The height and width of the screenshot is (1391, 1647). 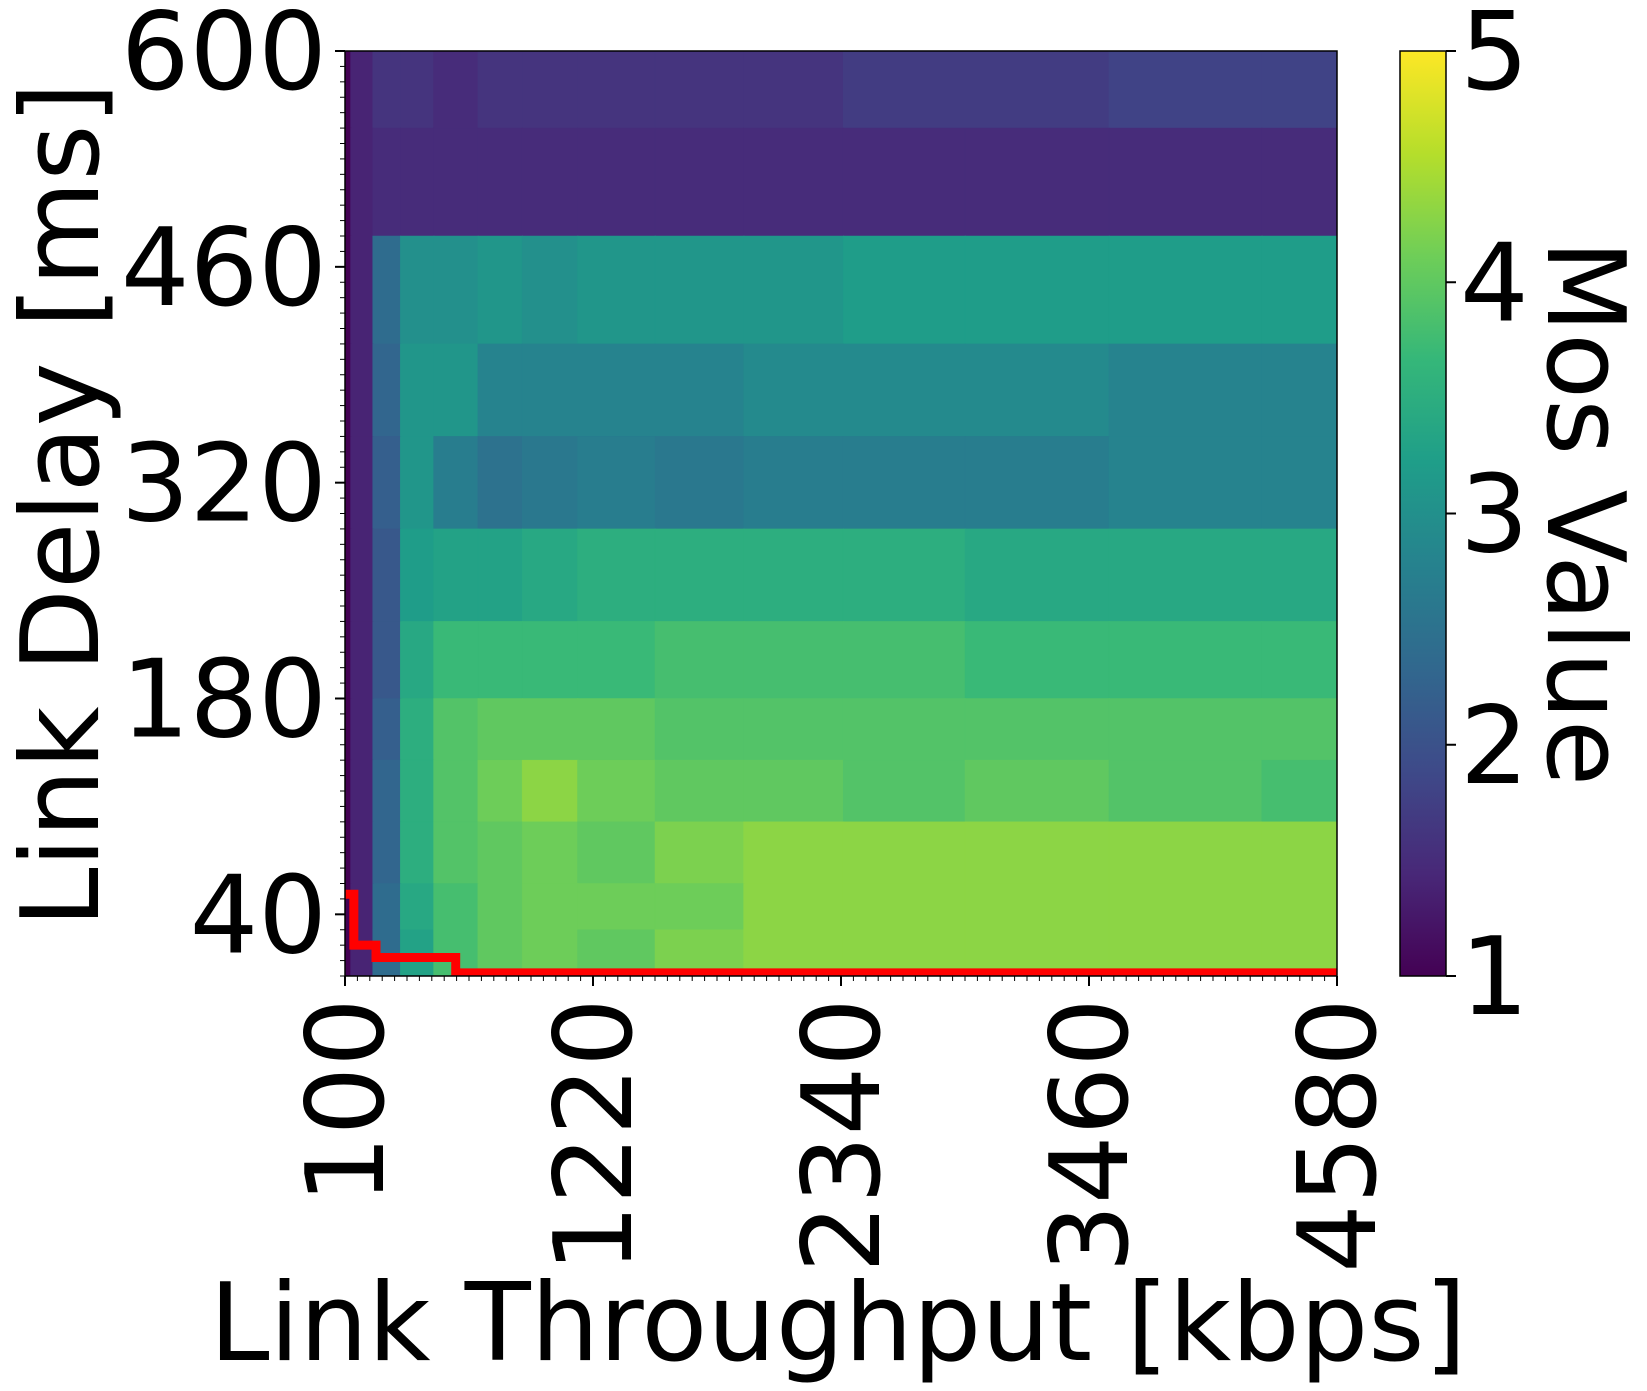 What do you see at coordinates (1584, 513) in the screenshot?
I see `colorbar-label: Mos Value` at bounding box center [1584, 513].